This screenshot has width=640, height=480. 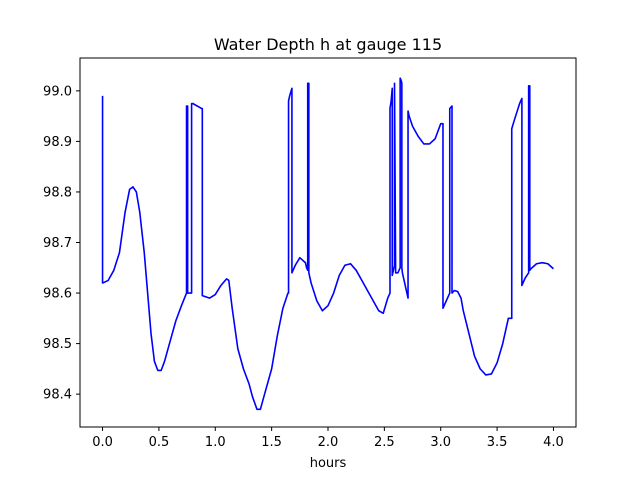 What do you see at coordinates (57, 395) in the screenshot?
I see `y-tick-label: 98.4` at bounding box center [57, 395].